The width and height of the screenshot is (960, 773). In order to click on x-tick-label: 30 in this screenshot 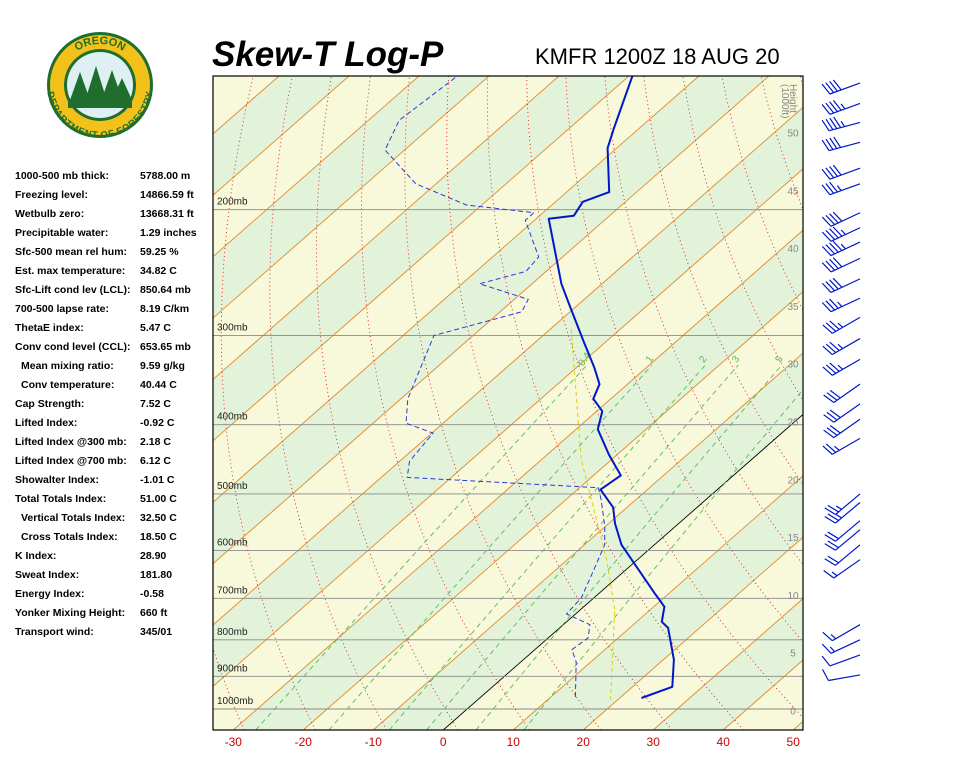, I will do `click(654, 742)`.